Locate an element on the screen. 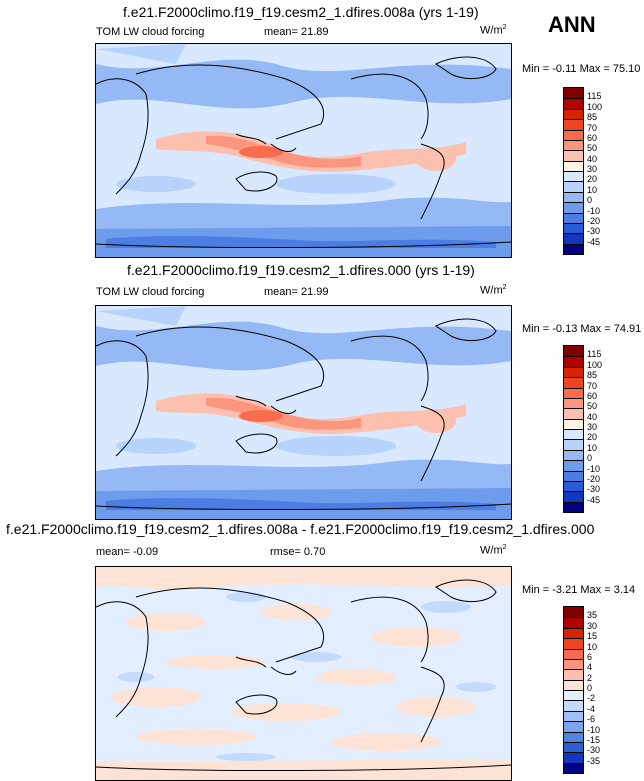 The image size is (644, 781). colorbar-tick-label: 15 is located at coordinates (592, 636).